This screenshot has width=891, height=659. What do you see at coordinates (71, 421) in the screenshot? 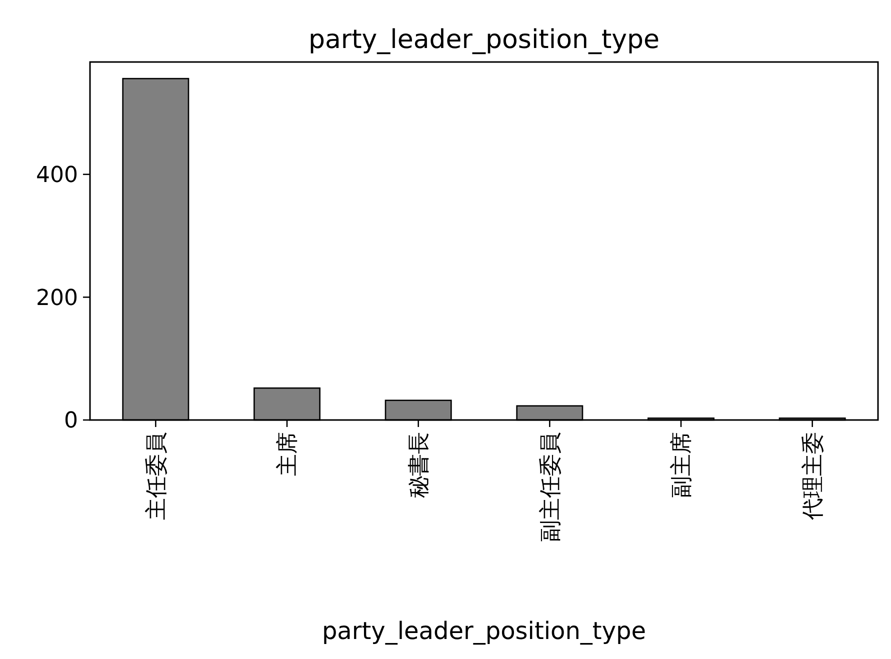
I see `y-tick-label: 0` at bounding box center [71, 421].